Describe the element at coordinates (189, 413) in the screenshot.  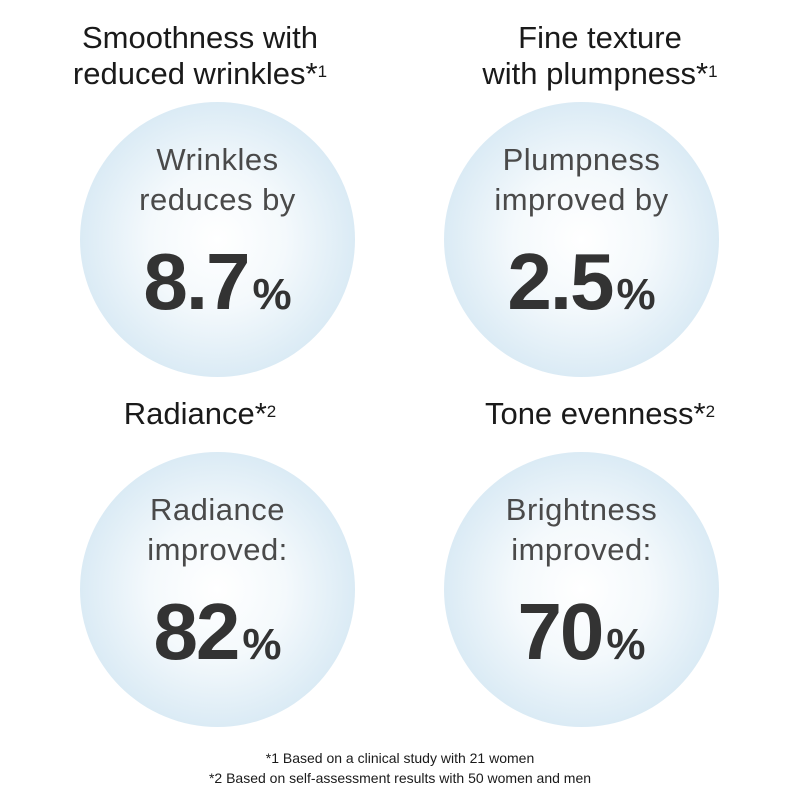
I see `heading-text: Radiance` at that location.